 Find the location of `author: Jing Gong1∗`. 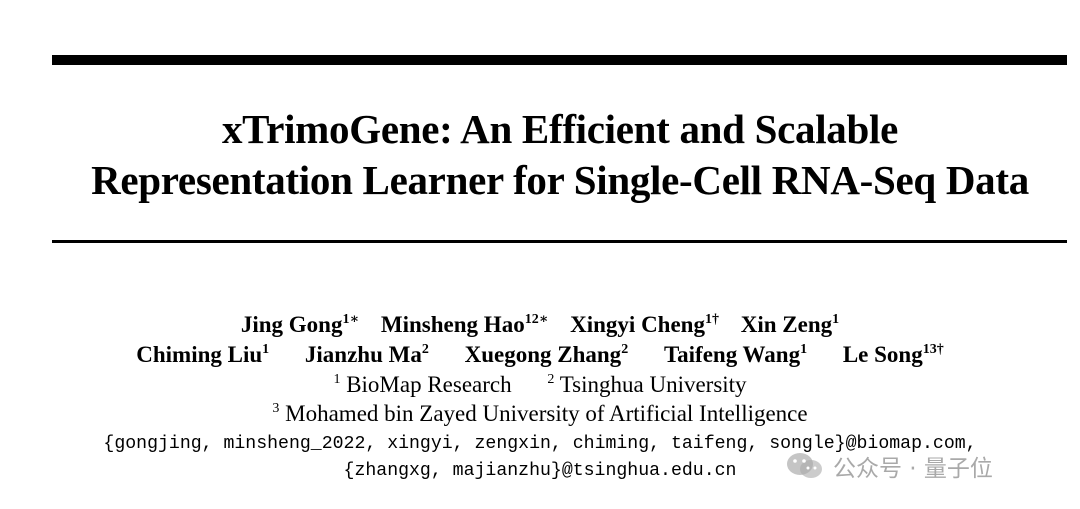

author: Jing Gong1∗ is located at coordinates (300, 324).